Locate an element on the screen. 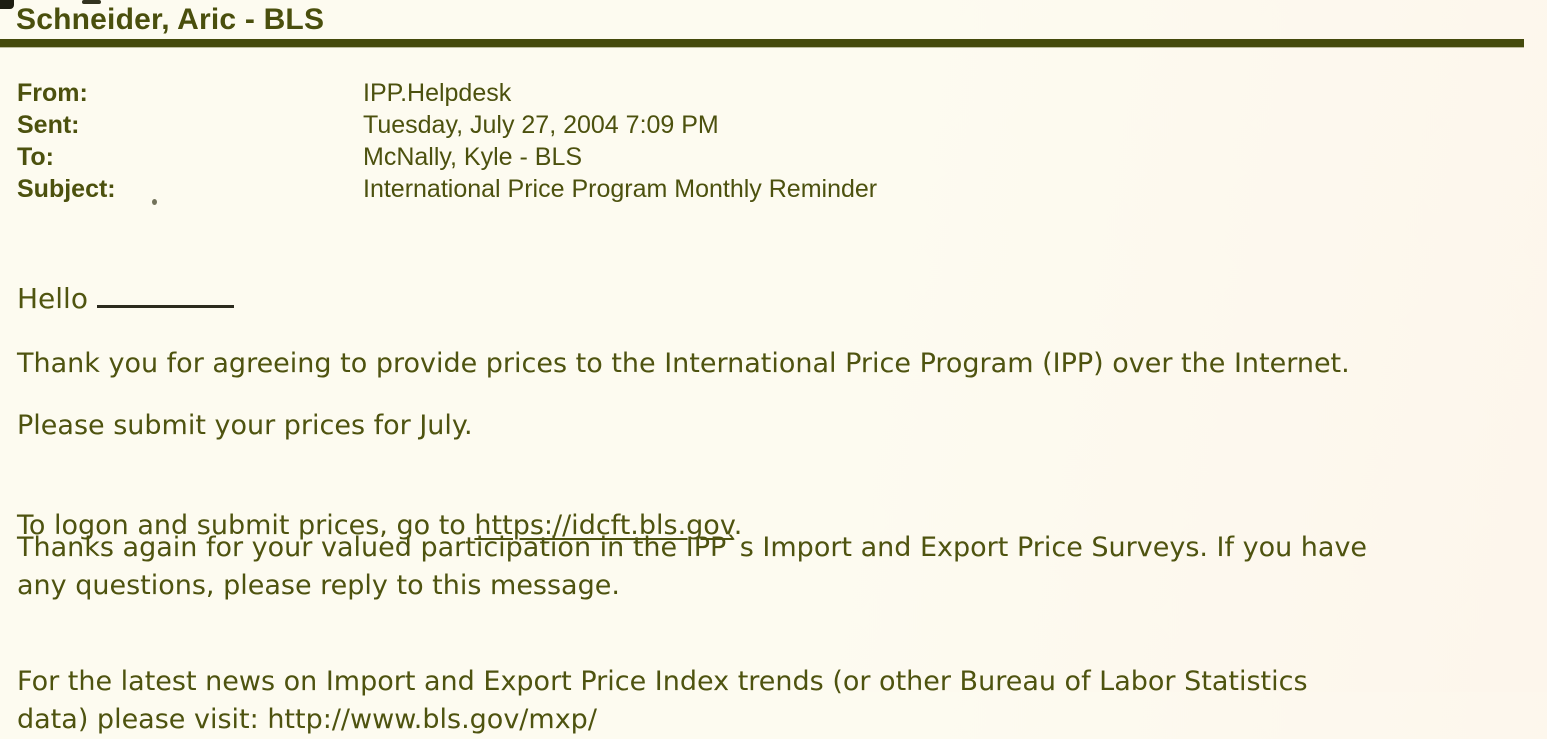 This screenshot has height=739, width=1547. email-header-row-sent: Sent: Tuesday, July 27, 2004 7:09 PM is located at coordinates (773, 125).